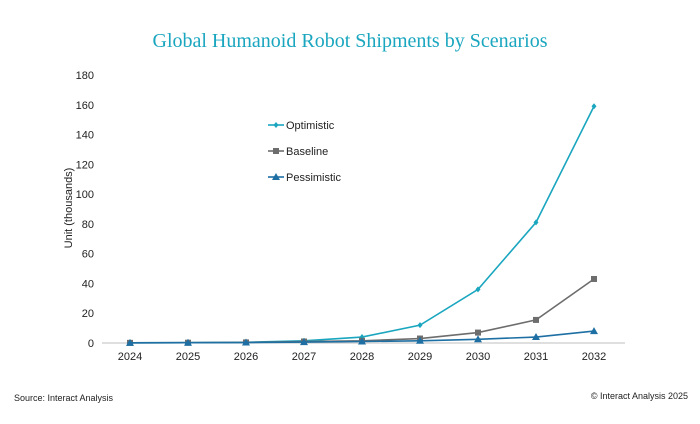 This screenshot has height=424, width=700. What do you see at coordinates (85, 76) in the screenshot?
I see `y-tick-label: 180` at bounding box center [85, 76].